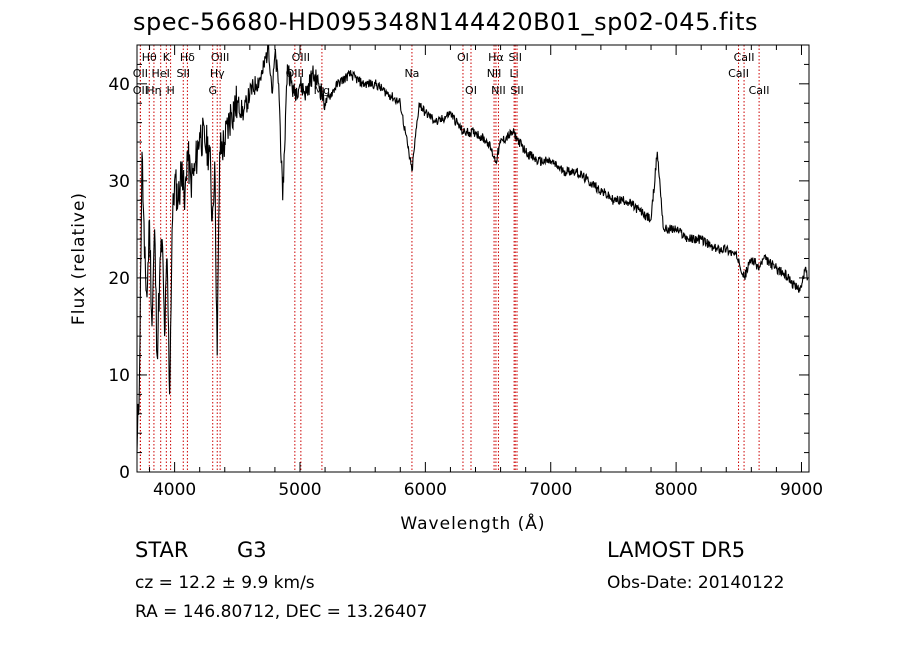  What do you see at coordinates (411, 73) in the screenshot?
I see `line-marker-label: Na` at bounding box center [411, 73].